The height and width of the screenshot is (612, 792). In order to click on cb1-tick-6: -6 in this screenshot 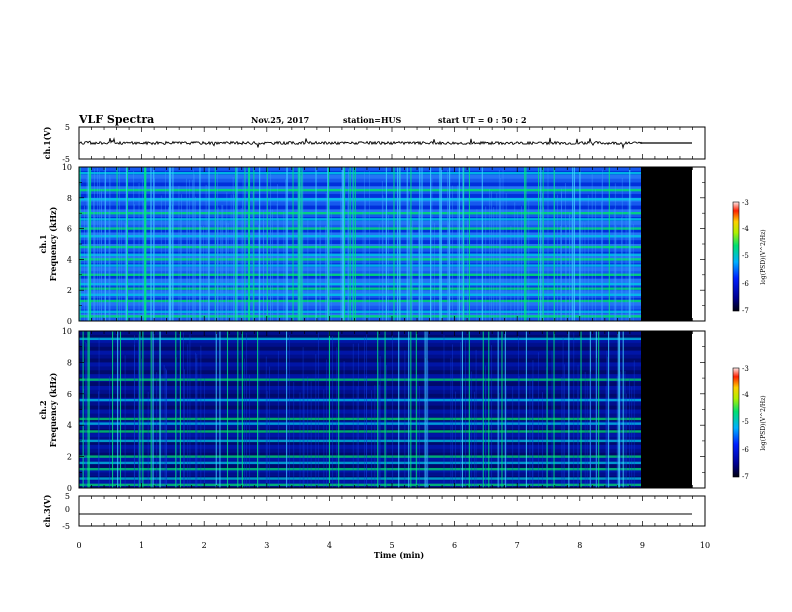, I will do `click(745, 284)`.